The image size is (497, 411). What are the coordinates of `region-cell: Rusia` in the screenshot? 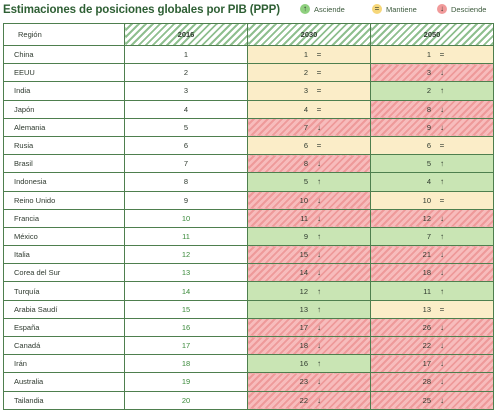 It's located at (64, 145).